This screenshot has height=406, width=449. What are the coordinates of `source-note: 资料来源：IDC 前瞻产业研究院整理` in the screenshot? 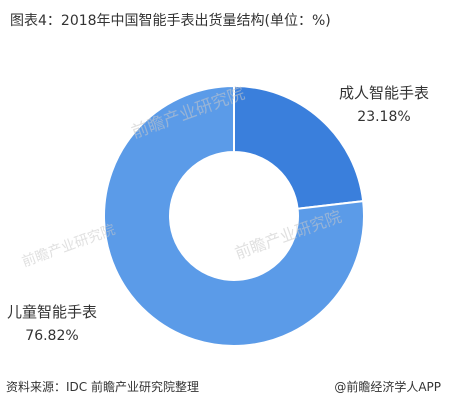 It's located at (102, 387).